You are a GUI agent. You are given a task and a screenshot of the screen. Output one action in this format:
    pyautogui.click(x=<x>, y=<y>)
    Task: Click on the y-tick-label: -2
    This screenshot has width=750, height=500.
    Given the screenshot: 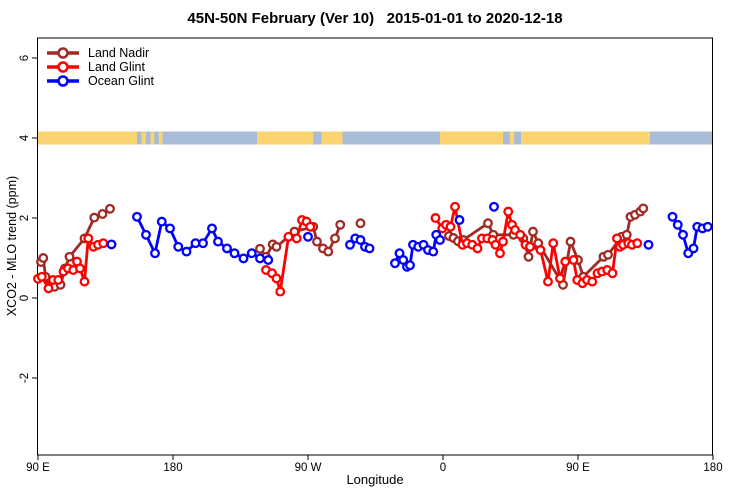 What is the action you would take?
    pyautogui.click(x=25, y=378)
    